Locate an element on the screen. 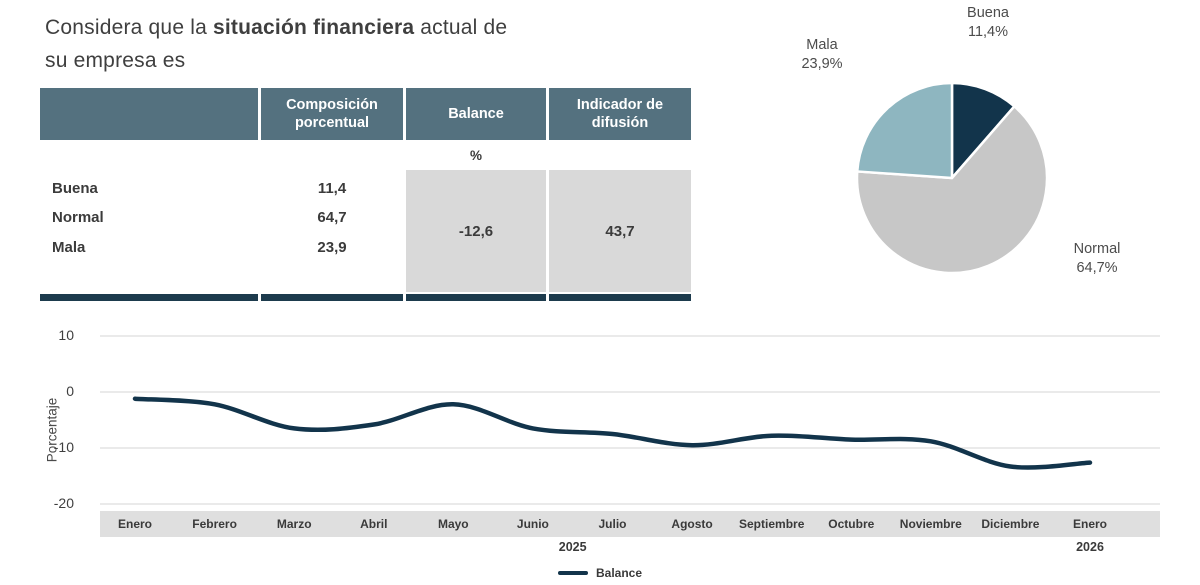 The image size is (1200, 585). title-line2: su empresa es is located at coordinates (115, 60).